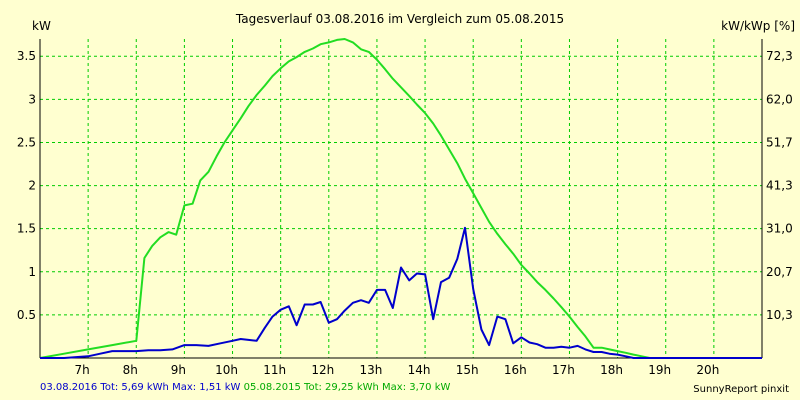 This screenshot has width=800, height=400. What do you see at coordinates (82, 370) in the screenshot?
I see `x-tick-label: 7h` at bounding box center [82, 370].